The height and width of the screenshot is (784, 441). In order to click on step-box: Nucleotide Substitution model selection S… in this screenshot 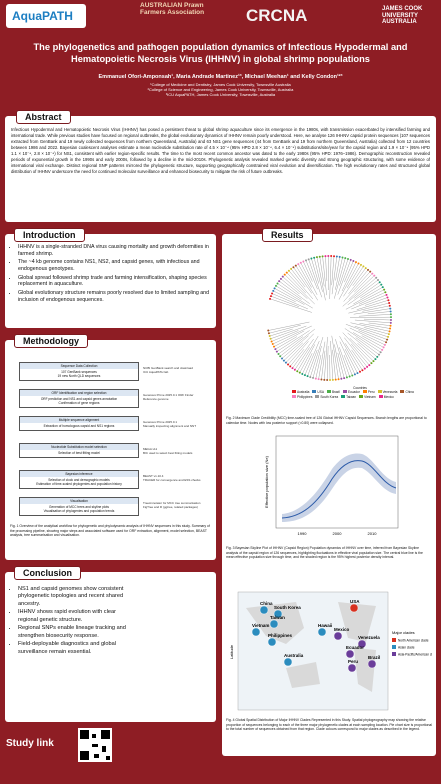, I will do `click(79, 450)`.